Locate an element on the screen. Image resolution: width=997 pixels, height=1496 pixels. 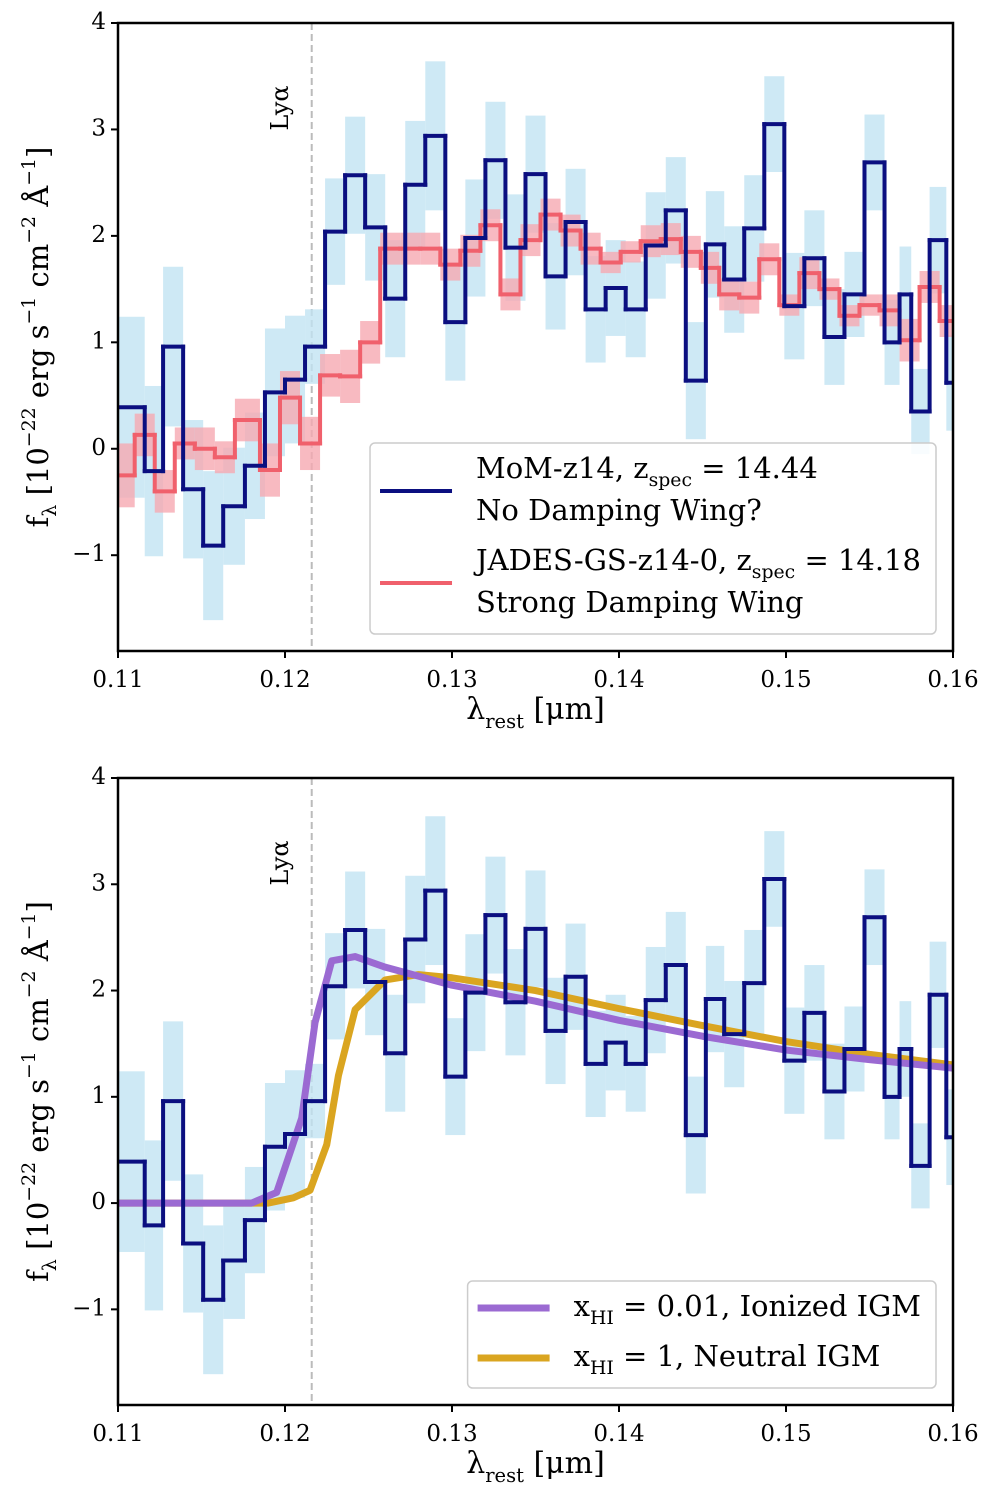
legend-label: MoM-z14, zspec = 14.44 is located at coordinates (647, 471).